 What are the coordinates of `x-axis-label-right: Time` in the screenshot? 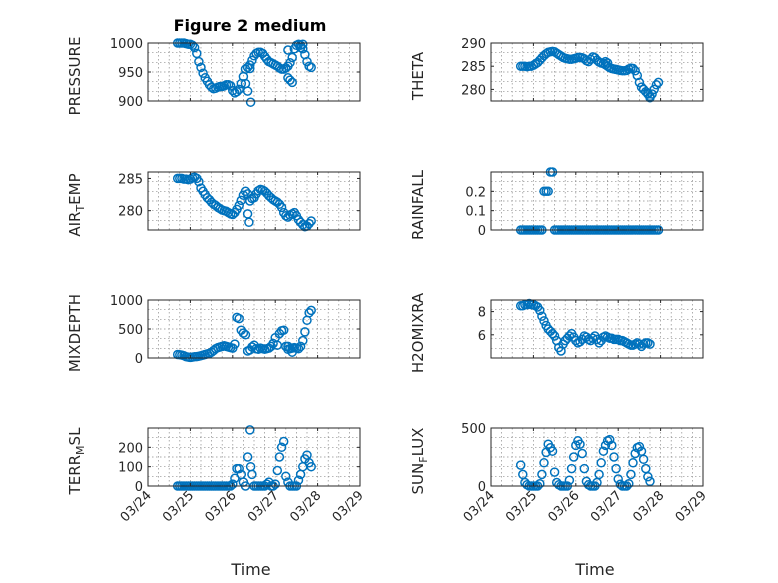 It's located at (594, 569).